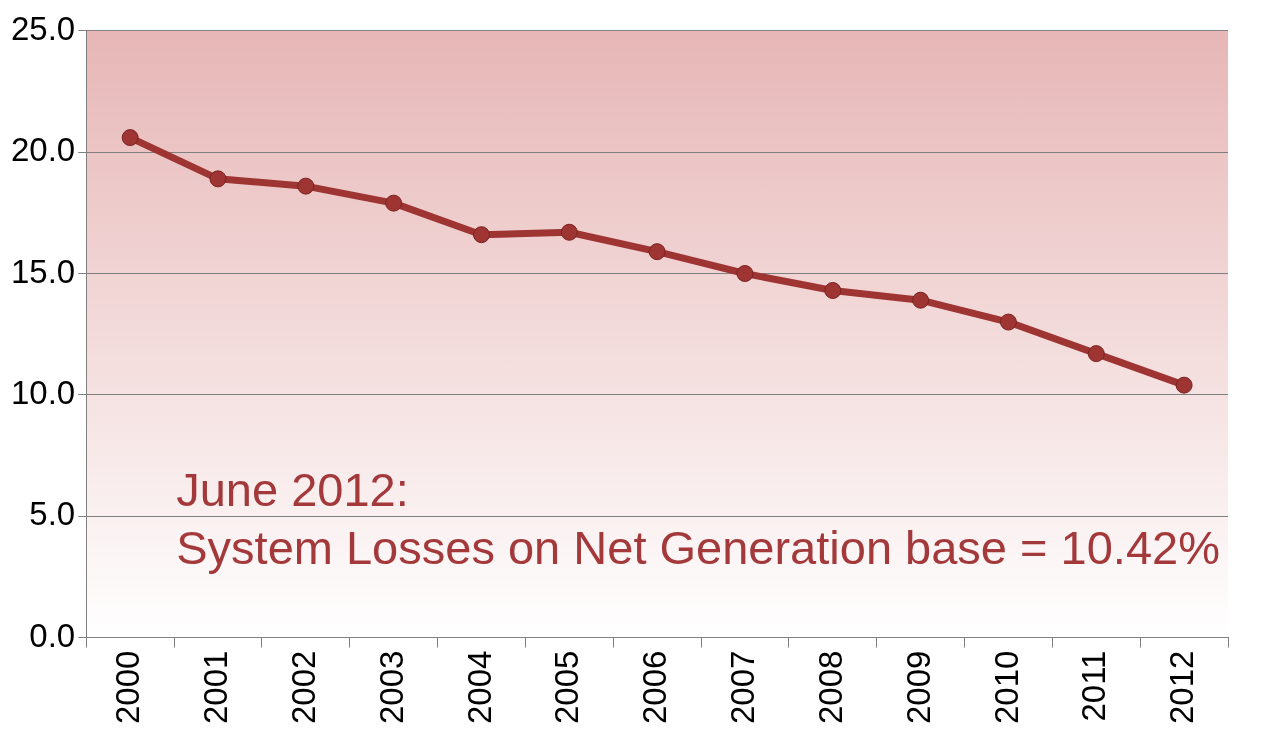 This screenshot has width=1276, height=735. What do you see at coordinates (830, 687) in the screenshot?
I see `x-tick-label: 2008` at bounding box center [830, 687].